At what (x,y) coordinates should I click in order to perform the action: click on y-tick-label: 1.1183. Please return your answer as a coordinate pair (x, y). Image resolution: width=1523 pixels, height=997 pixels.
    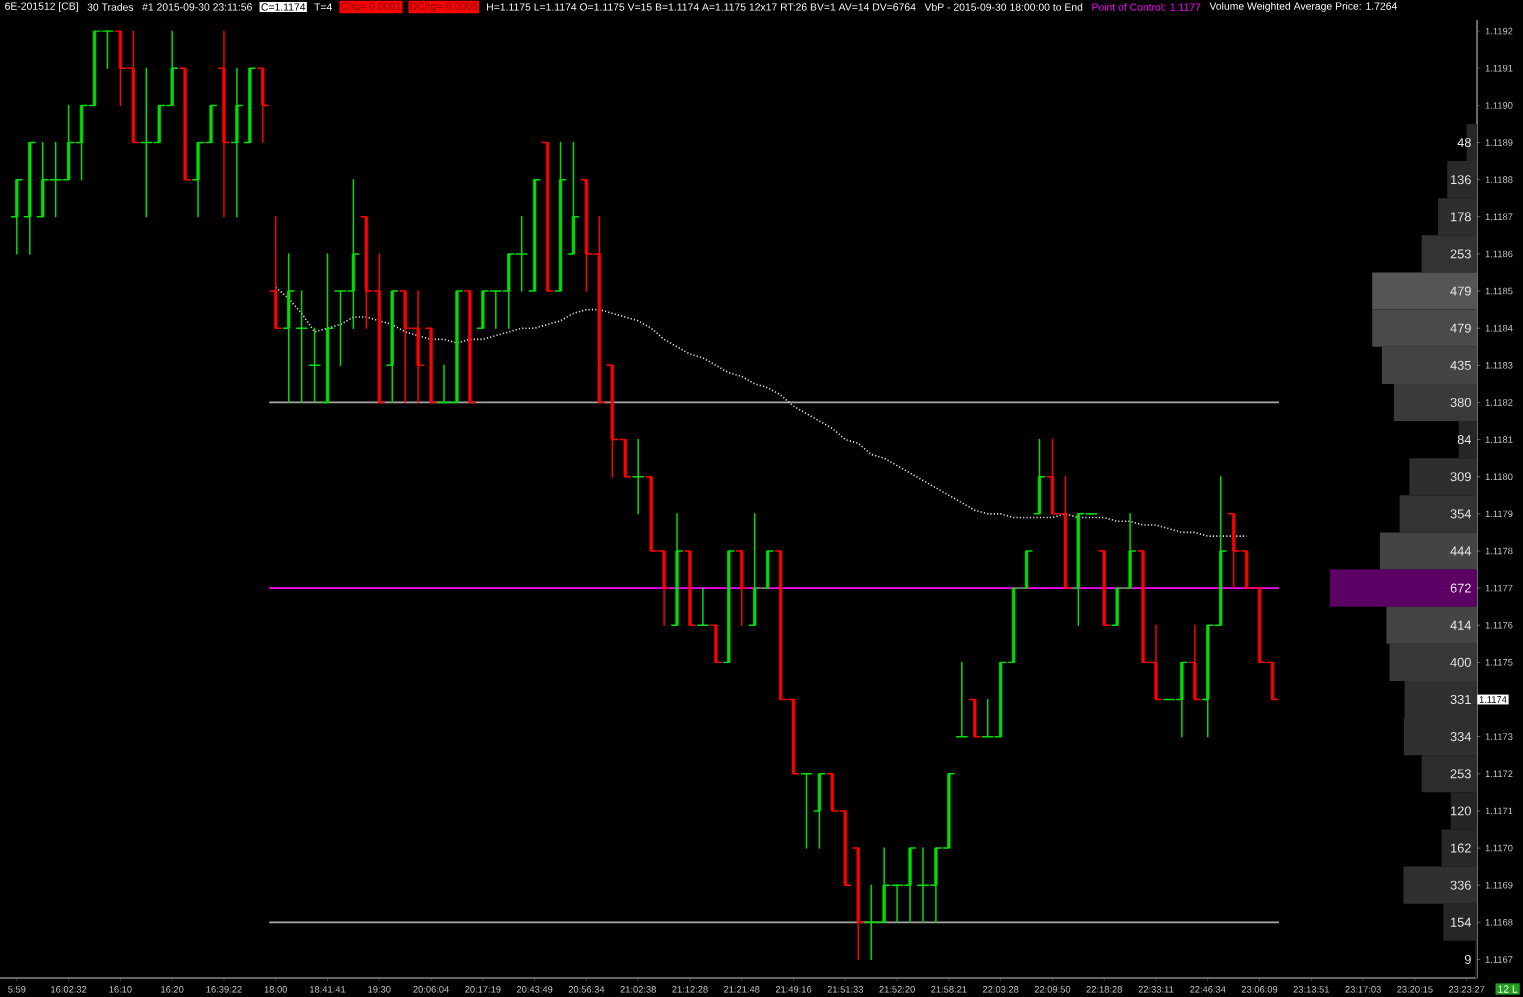
    Looking at the image, I should click on (1499, 365).